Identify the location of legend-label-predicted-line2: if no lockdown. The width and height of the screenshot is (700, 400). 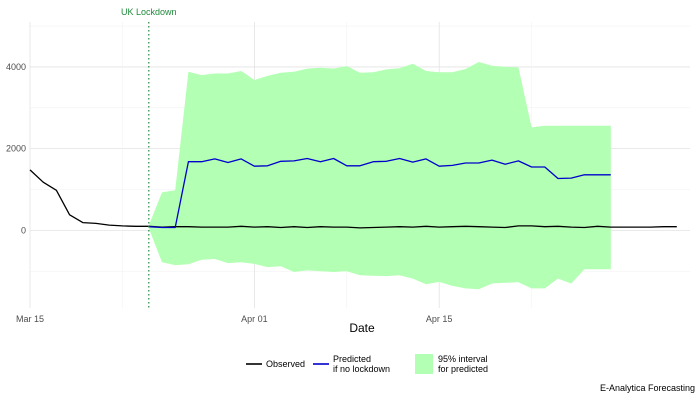
(361, 369).